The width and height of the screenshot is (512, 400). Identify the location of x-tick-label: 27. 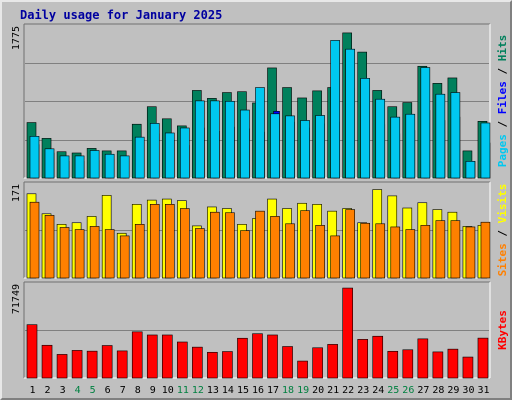
(423, 390).